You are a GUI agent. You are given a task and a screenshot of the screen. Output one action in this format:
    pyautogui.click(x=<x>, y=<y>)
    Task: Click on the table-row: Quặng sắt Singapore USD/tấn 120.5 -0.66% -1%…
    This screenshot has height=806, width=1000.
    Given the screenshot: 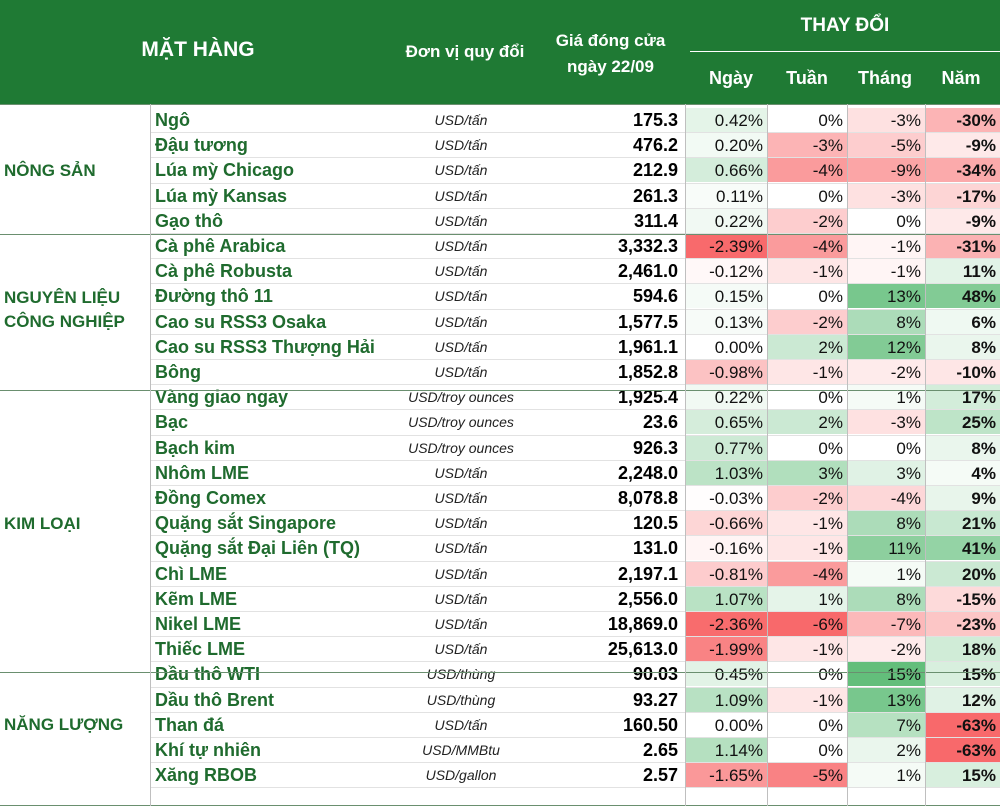 What is the action you would take?
    pyautogui.click(x=500, y=523)
    